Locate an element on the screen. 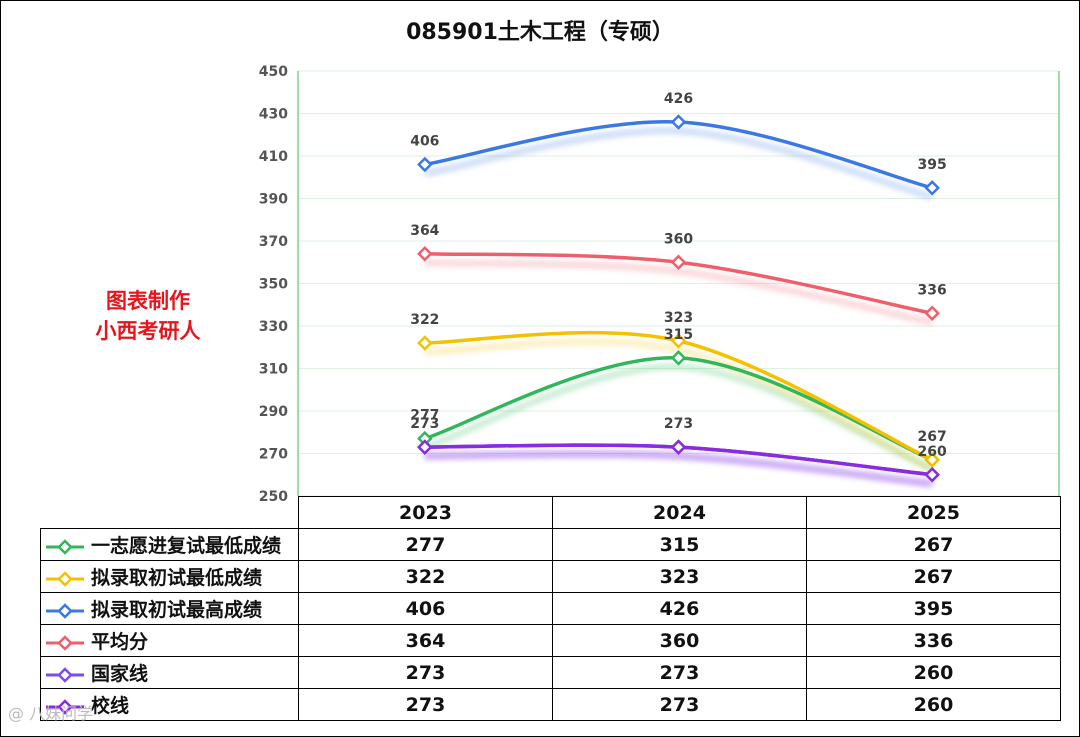 This screenshot has width=1080, height=737. legend-entry: 校线 is located at coordinates (169, 704).